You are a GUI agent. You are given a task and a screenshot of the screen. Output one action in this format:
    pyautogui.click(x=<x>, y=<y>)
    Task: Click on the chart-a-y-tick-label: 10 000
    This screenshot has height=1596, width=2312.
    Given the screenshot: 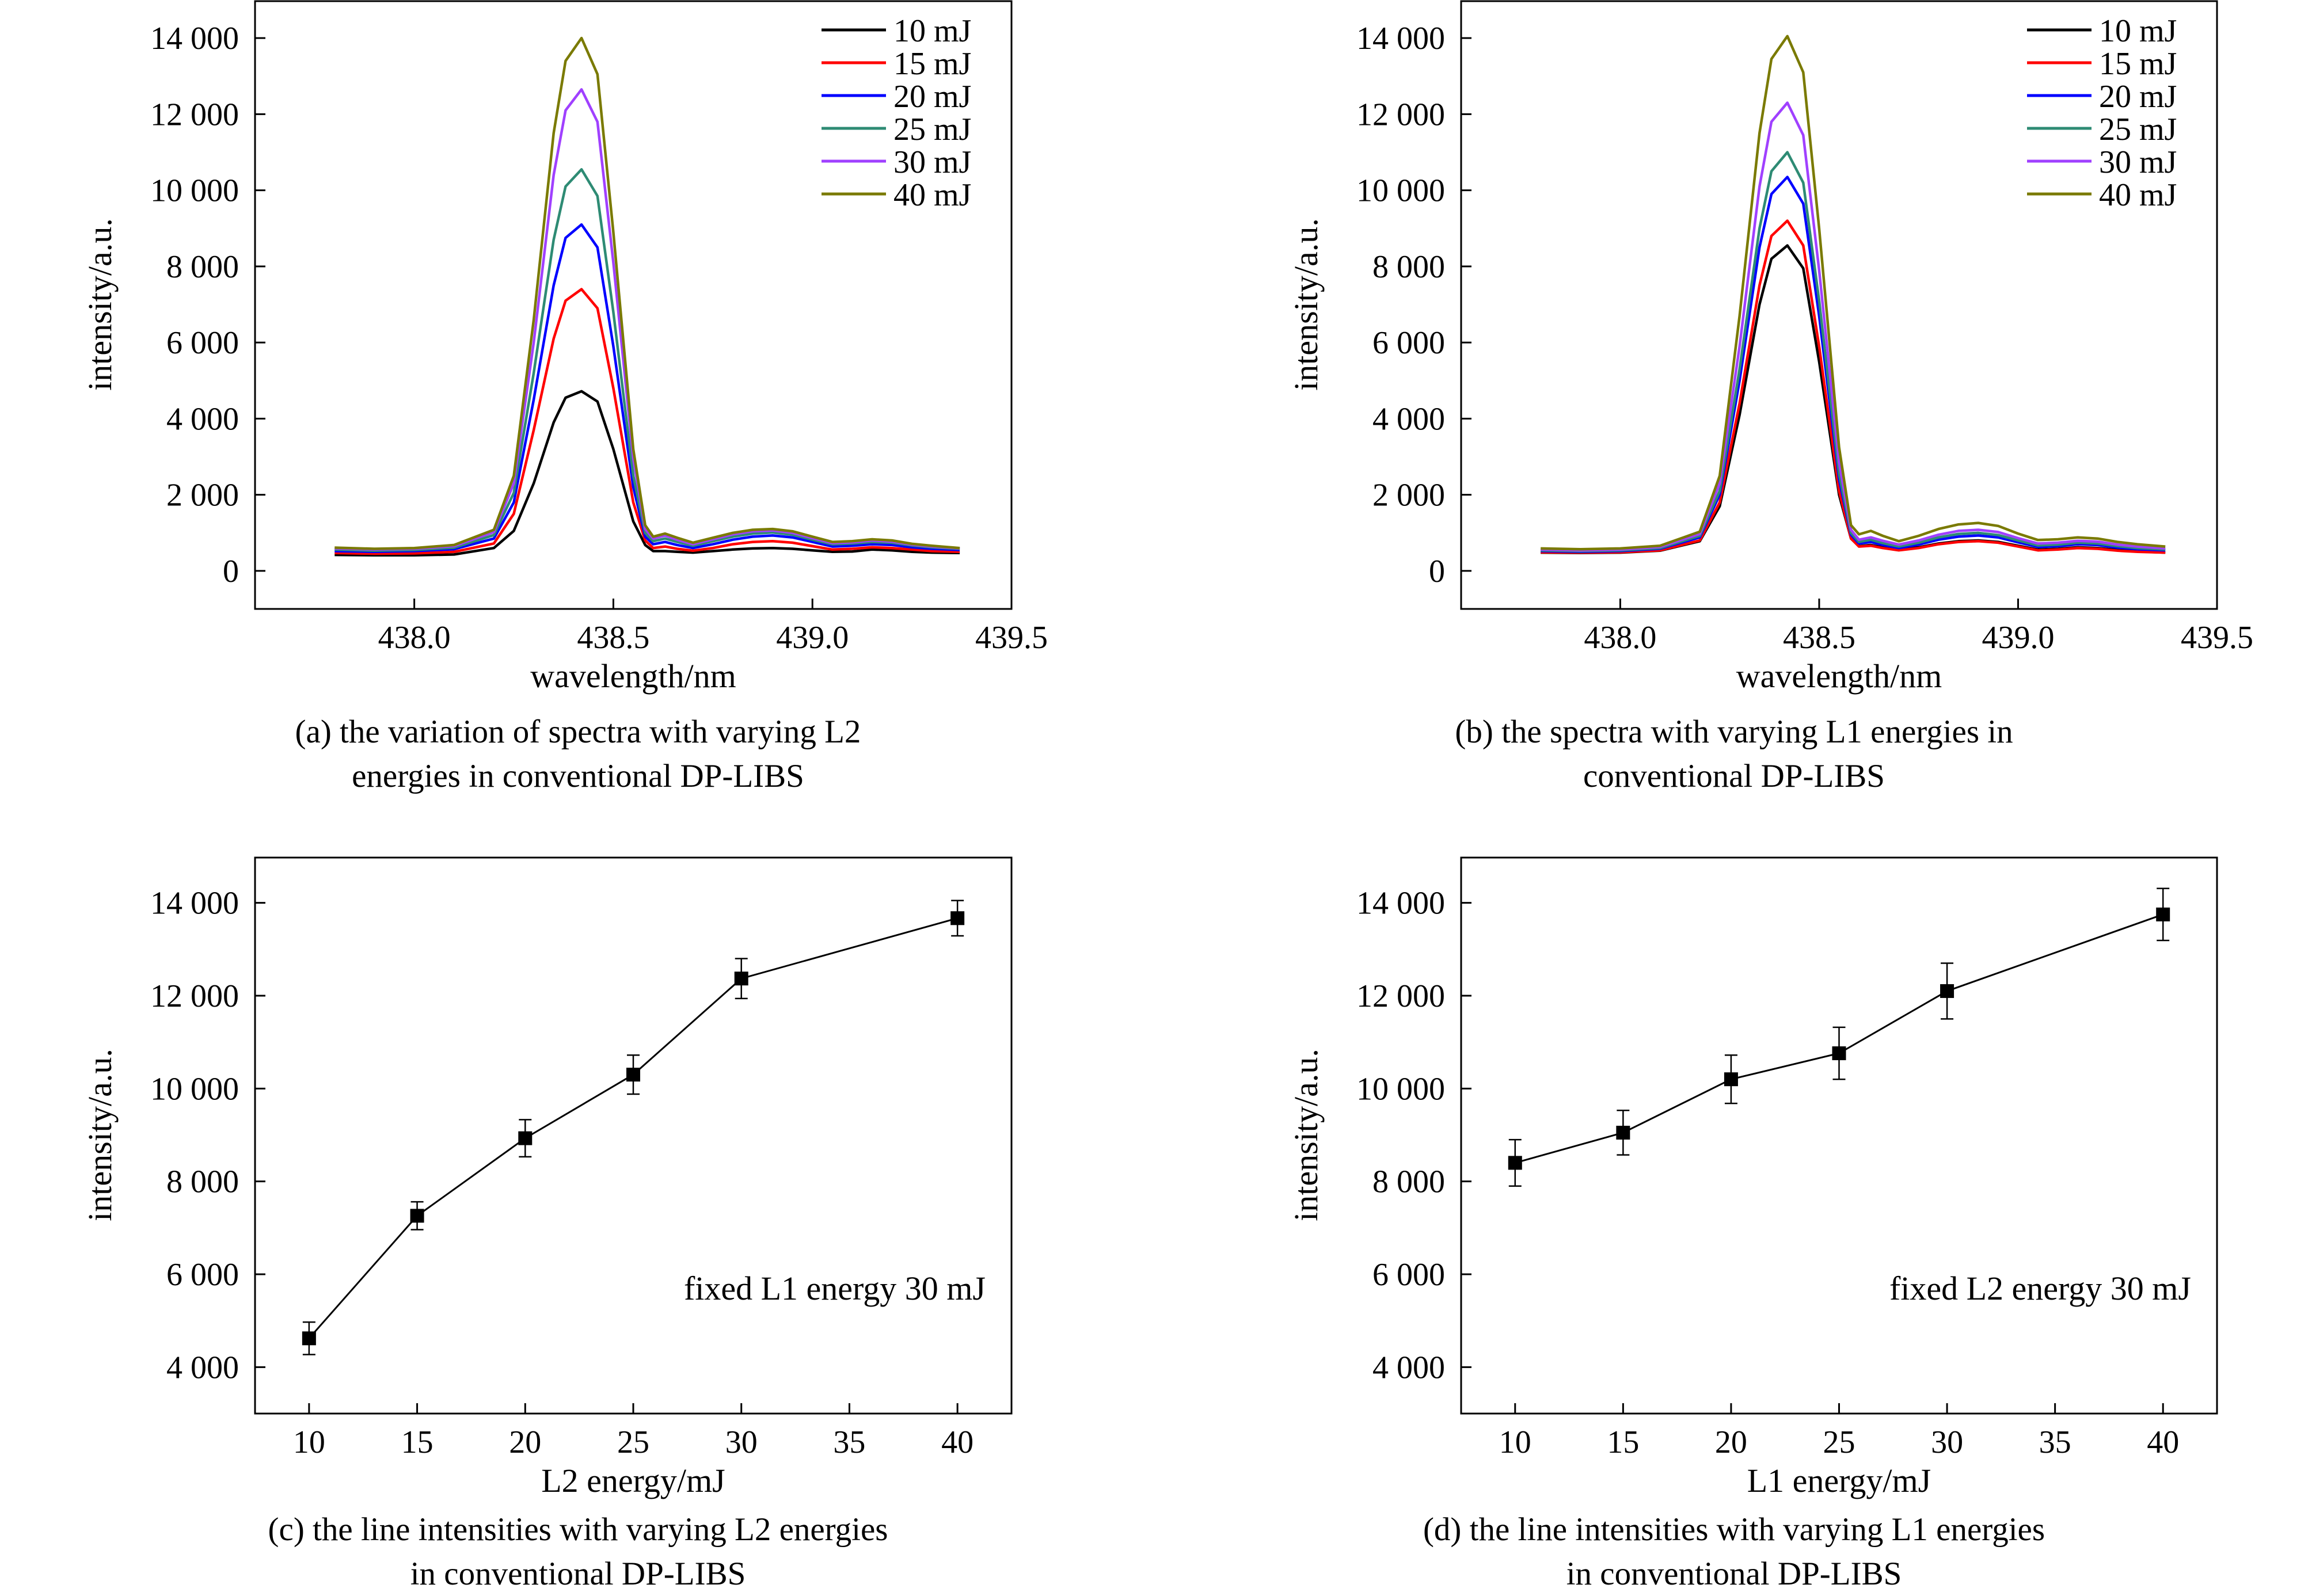 What is the action you would take?
    pyautogui.click(x=194, y=191)
    